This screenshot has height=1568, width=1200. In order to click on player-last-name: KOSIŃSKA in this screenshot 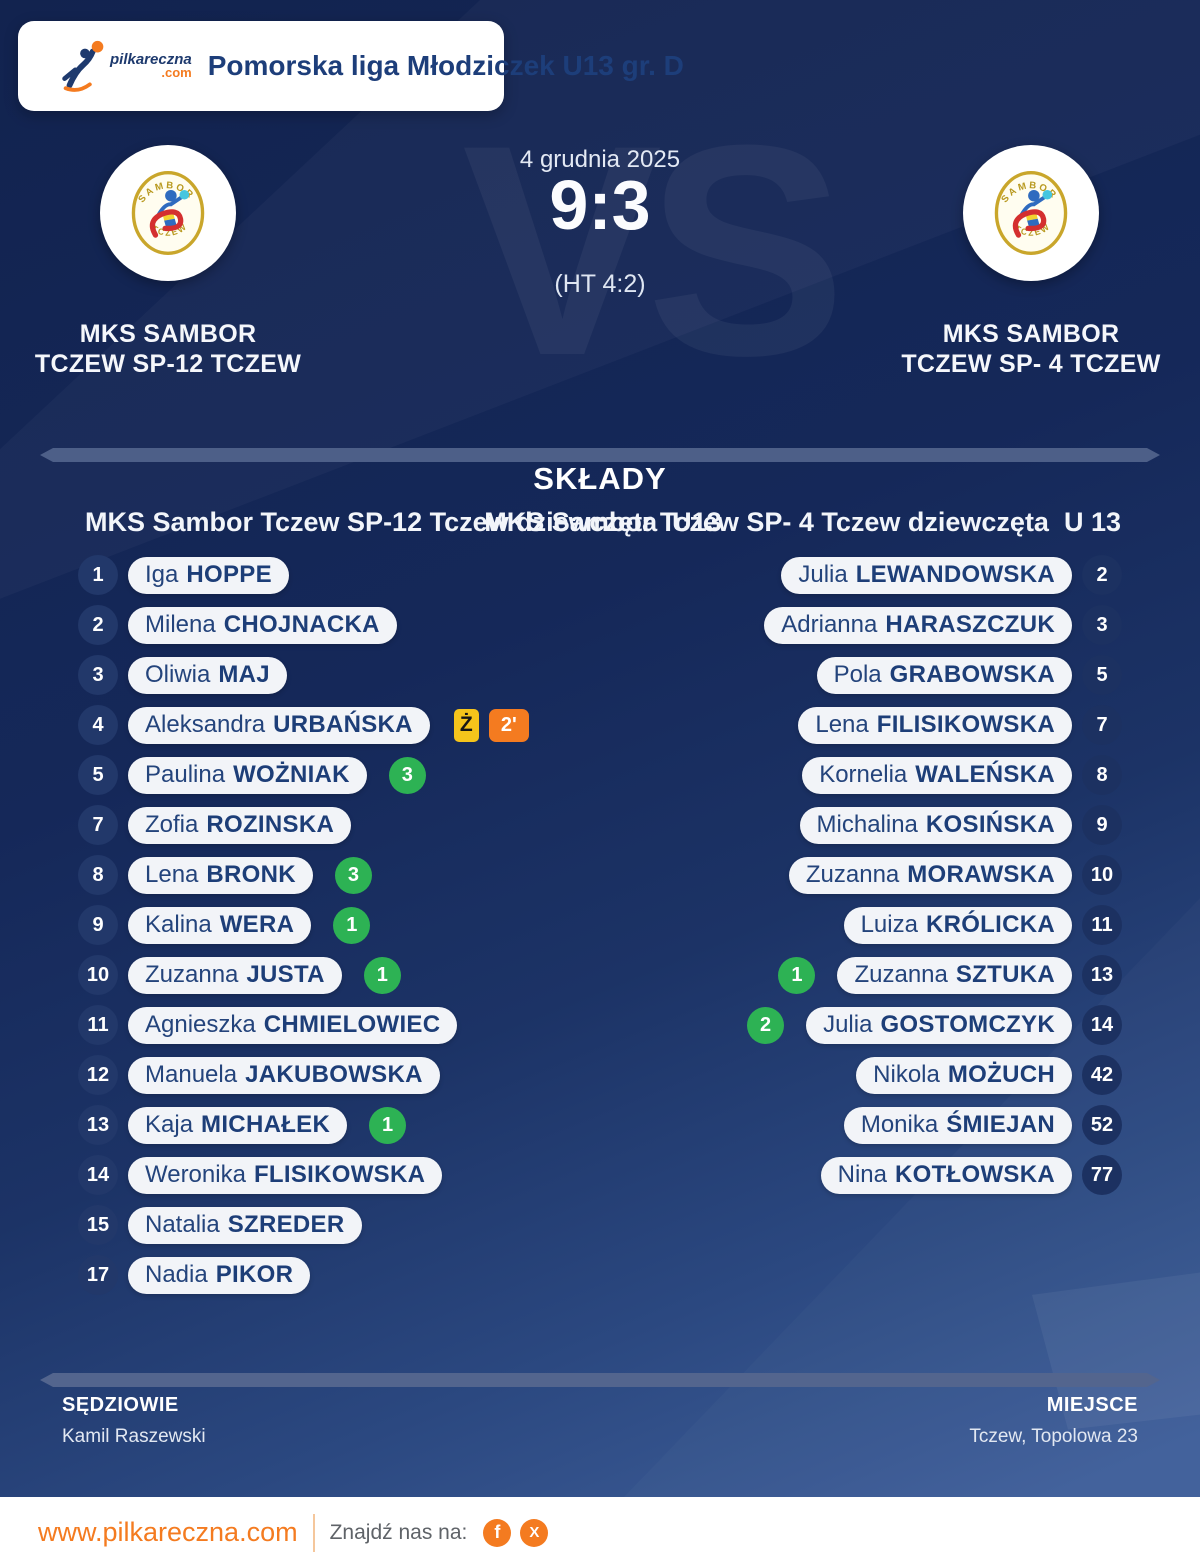, I will do `click(990, 824)`.